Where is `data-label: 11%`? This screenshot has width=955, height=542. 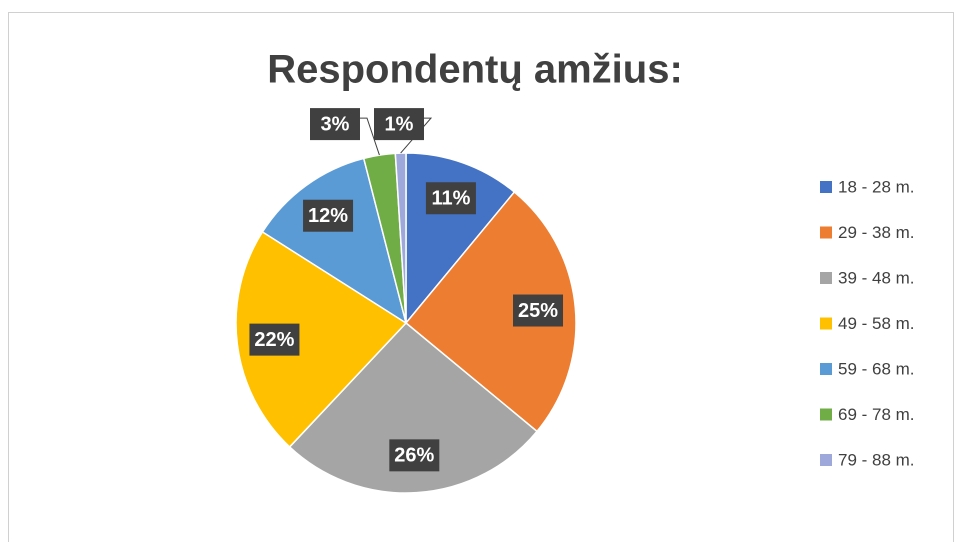
data-label: 11% is located at coordinates (450, 199).